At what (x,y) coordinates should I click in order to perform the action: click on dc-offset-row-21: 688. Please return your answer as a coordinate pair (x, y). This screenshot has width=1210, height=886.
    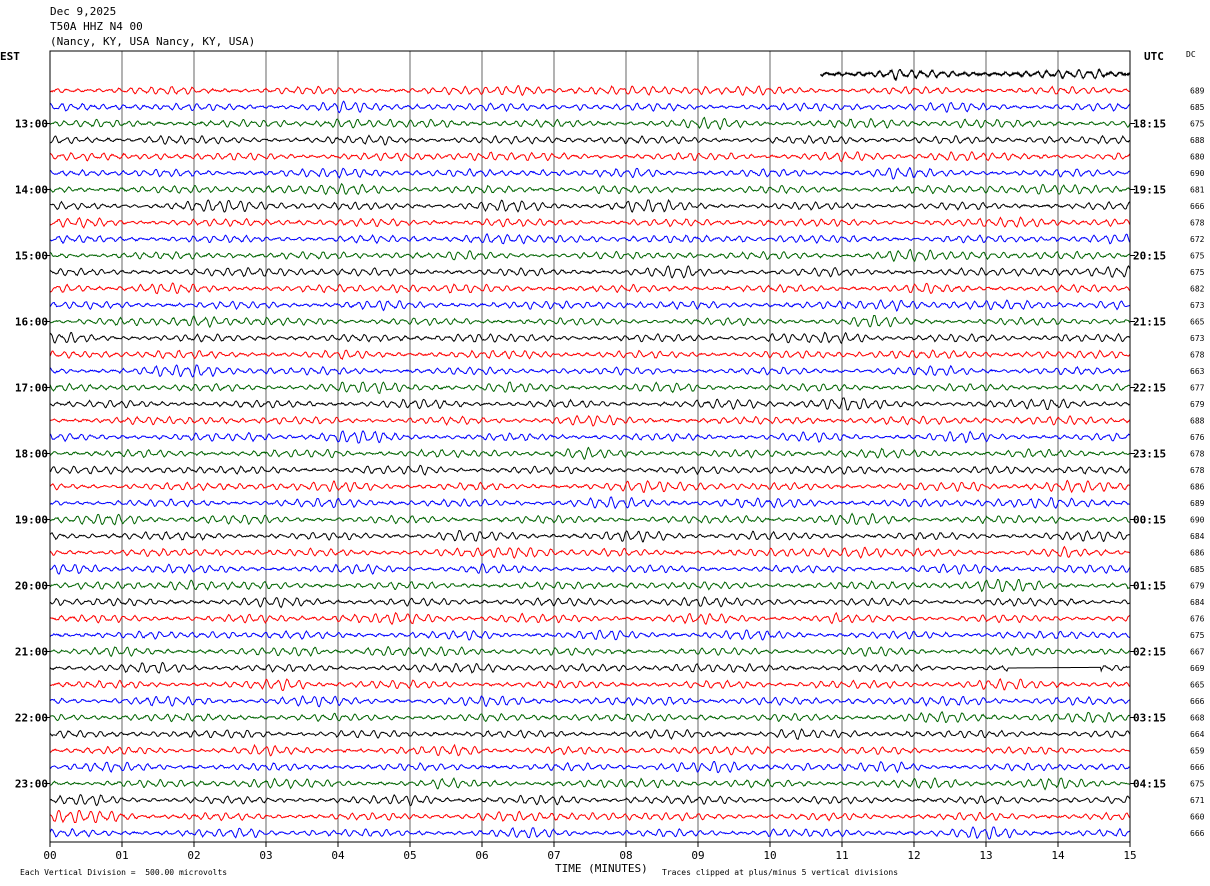
    Looking at the image, I should click on (1197, 421).